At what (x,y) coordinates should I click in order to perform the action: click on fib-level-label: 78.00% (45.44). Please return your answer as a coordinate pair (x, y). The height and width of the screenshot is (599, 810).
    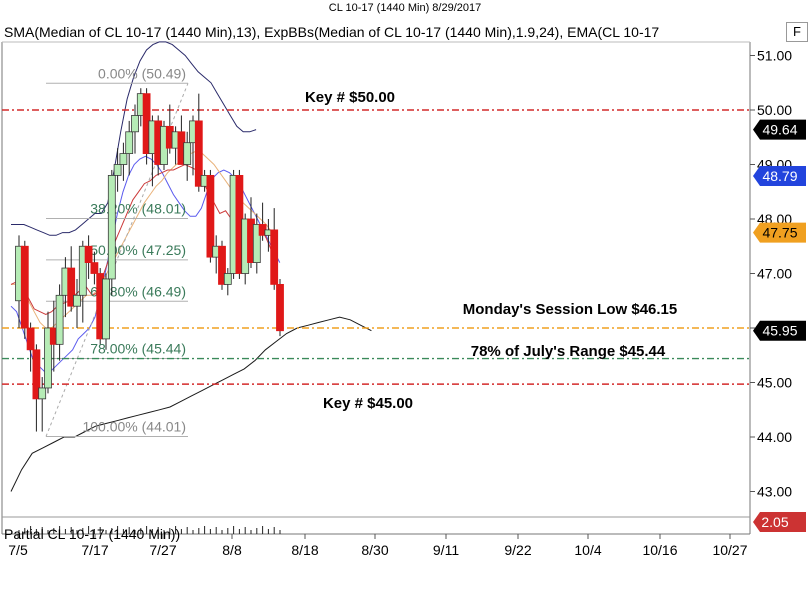
    Looking at the image, I should click on (138, 349).